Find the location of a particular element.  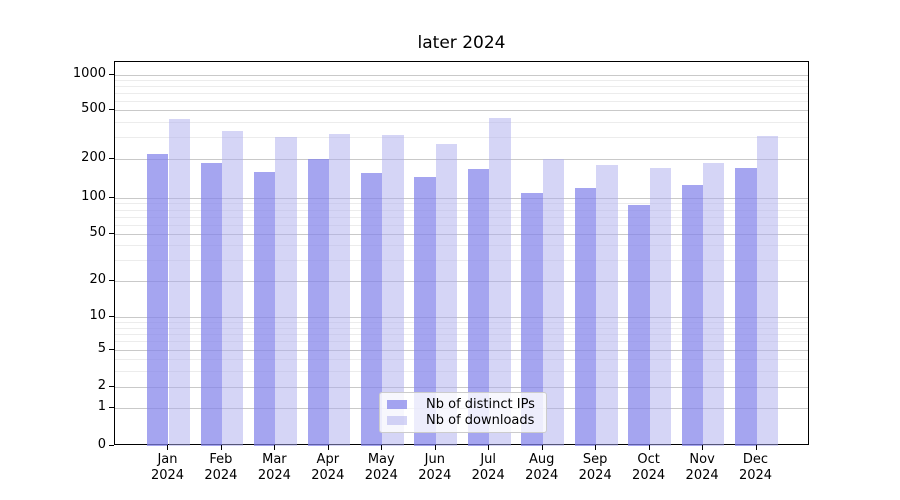

bar-distinct-ips-feb is located at coordinates (211, 304).